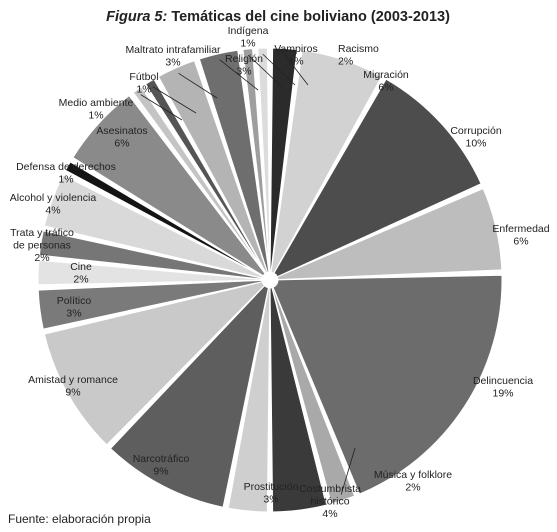 The image size is (557, 532). I want to click on slice-label-21: Indígena 1%, so click(248, 37).